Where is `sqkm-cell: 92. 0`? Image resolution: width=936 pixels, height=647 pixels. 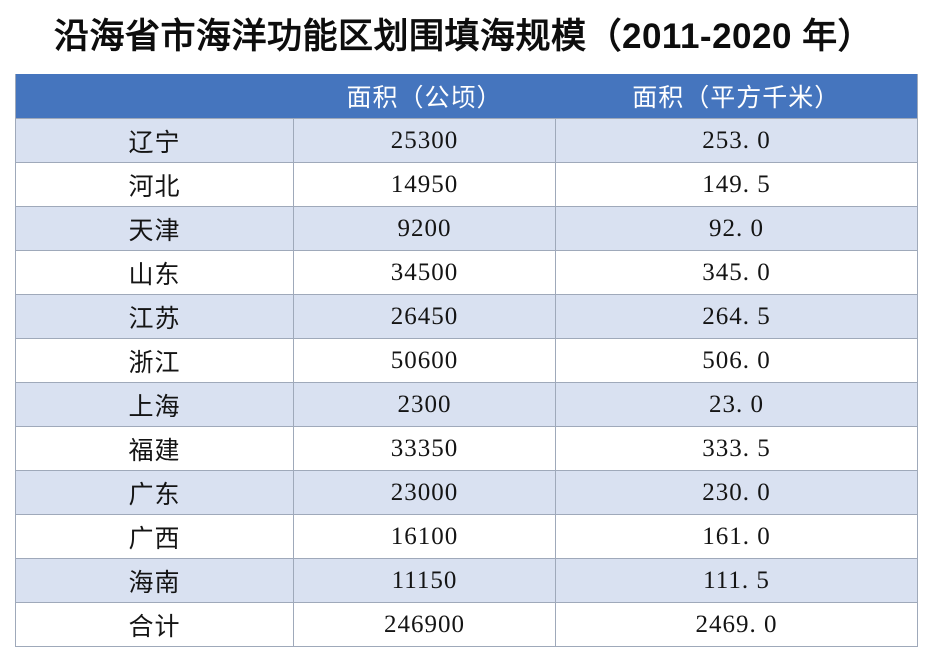
sqkm-cell: 92. 0 is located at coordinates (736, 228).